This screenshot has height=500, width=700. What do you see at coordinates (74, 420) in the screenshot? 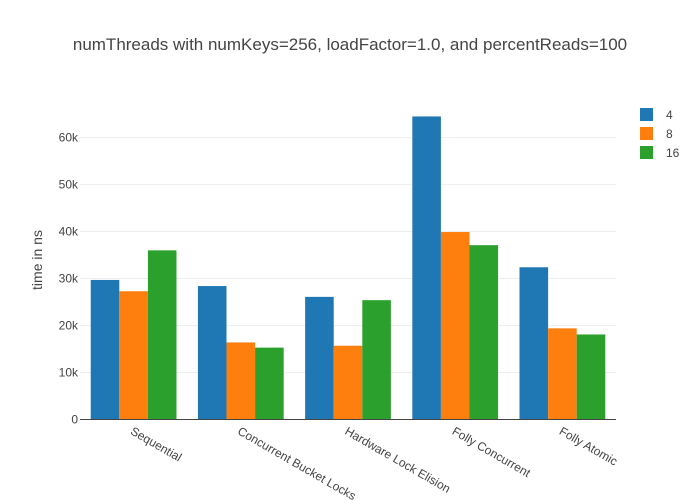
I see `y-tick-label: 0` at bounding box center [74, 420].